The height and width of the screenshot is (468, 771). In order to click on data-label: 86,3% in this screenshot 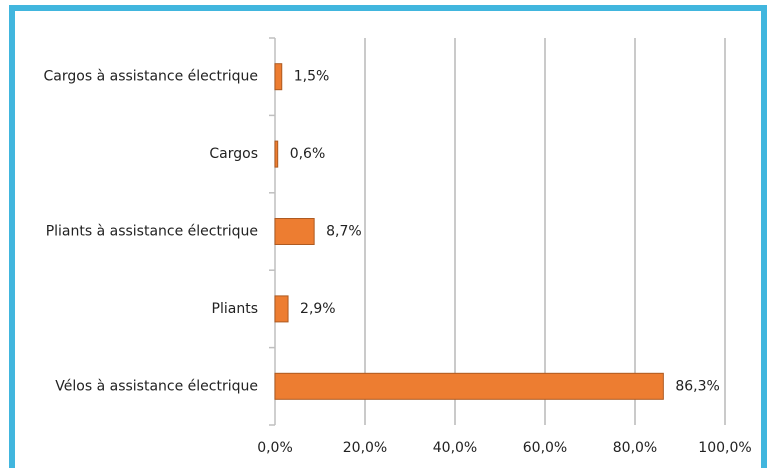, I will do `click(697, 386)`.